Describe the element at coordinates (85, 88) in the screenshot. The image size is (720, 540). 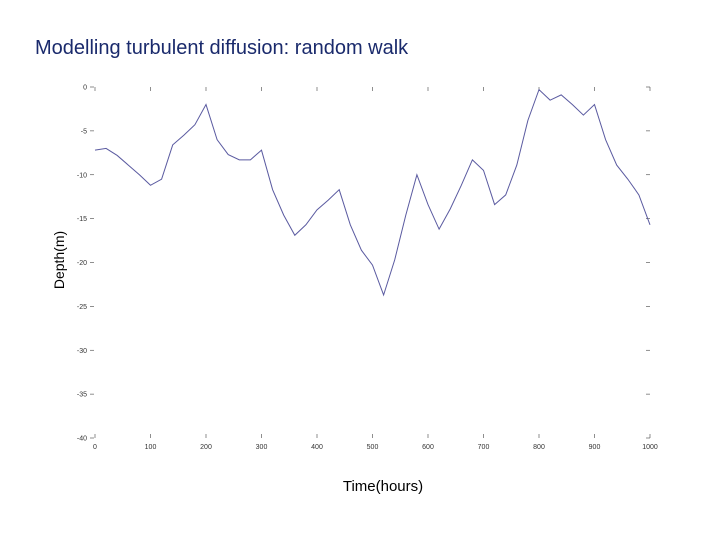
I see `y-tick-label: 0` at that location.